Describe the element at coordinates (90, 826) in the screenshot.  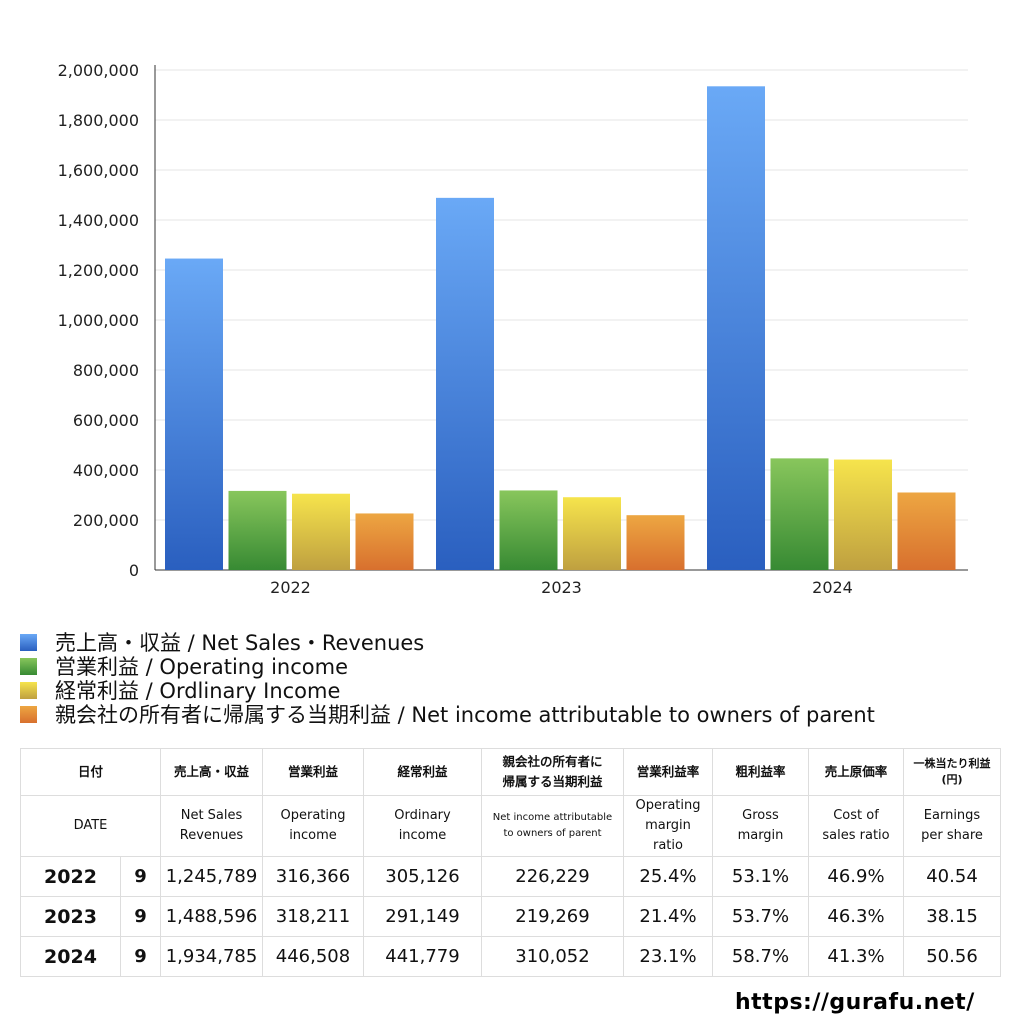
I see `header-date-en: DATE` at that location.